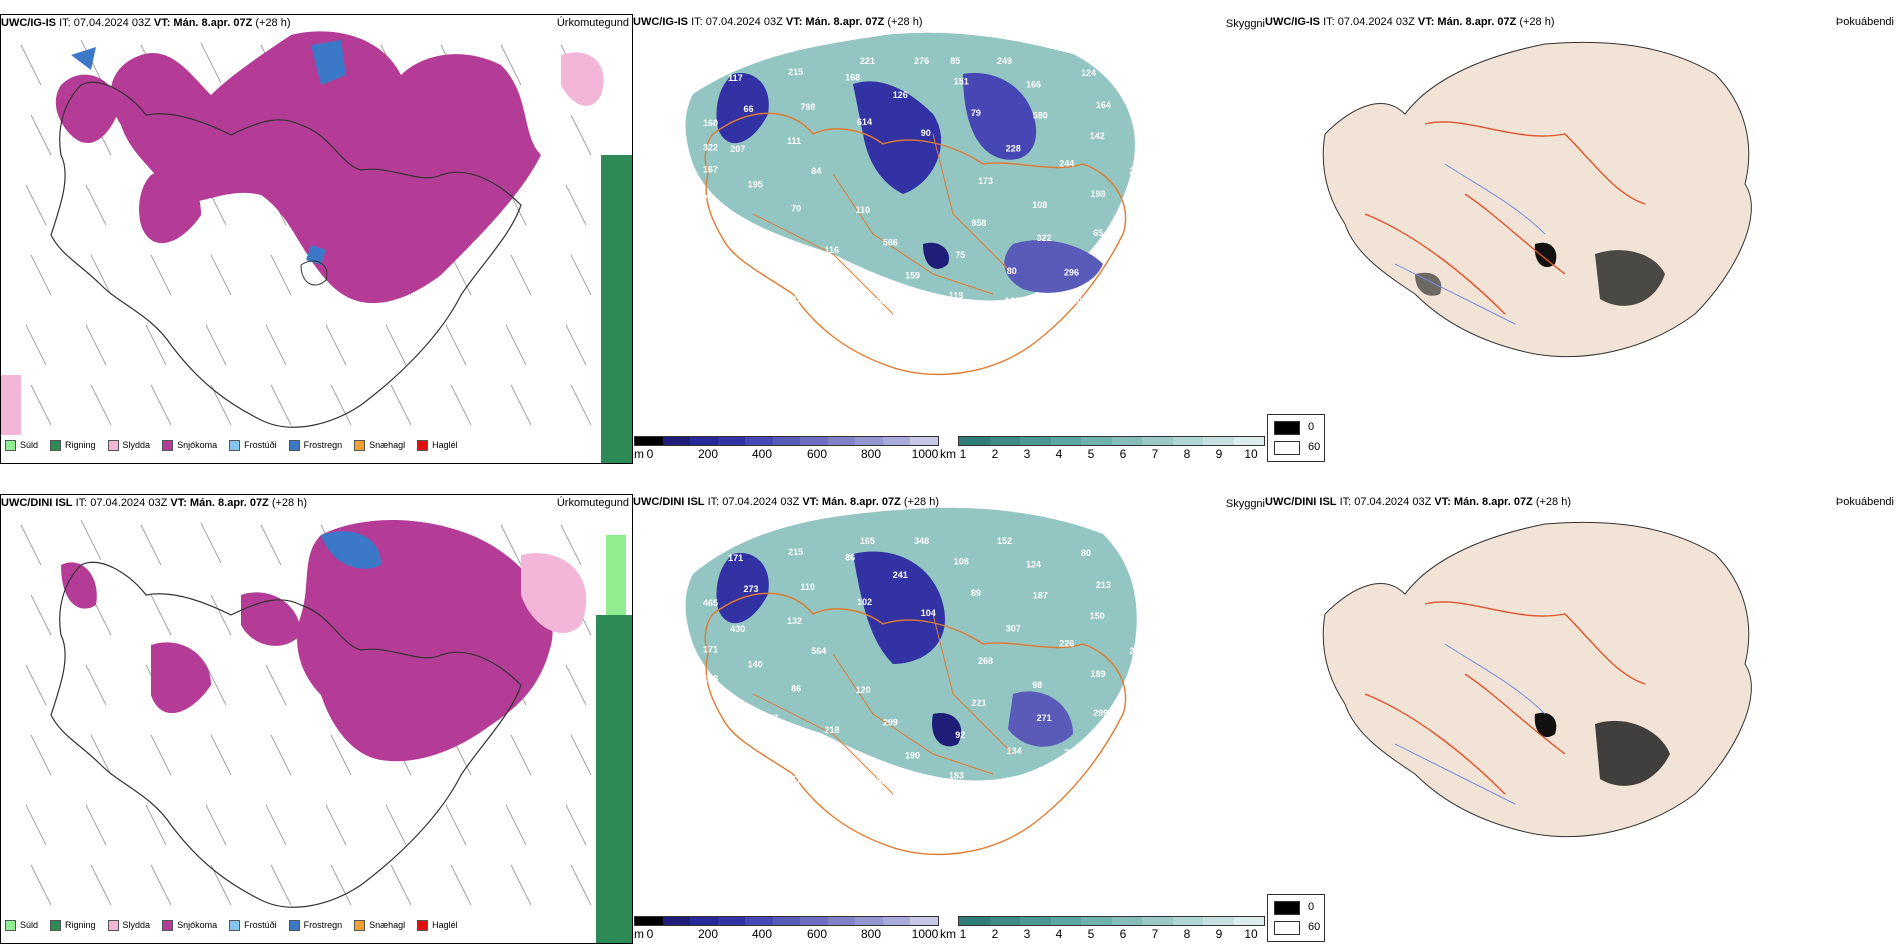 The image size is (1900, 950). I want to click on cloud-base-label: 193, so click(879, 301).